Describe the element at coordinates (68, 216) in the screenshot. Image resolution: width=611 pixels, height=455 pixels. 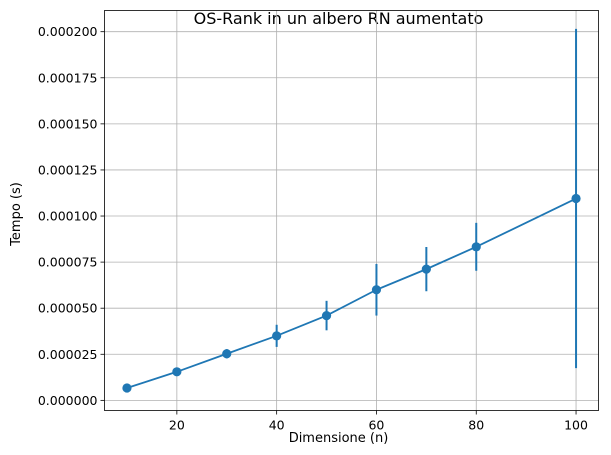
I see `y-tick-label: 0.000100` at that location.